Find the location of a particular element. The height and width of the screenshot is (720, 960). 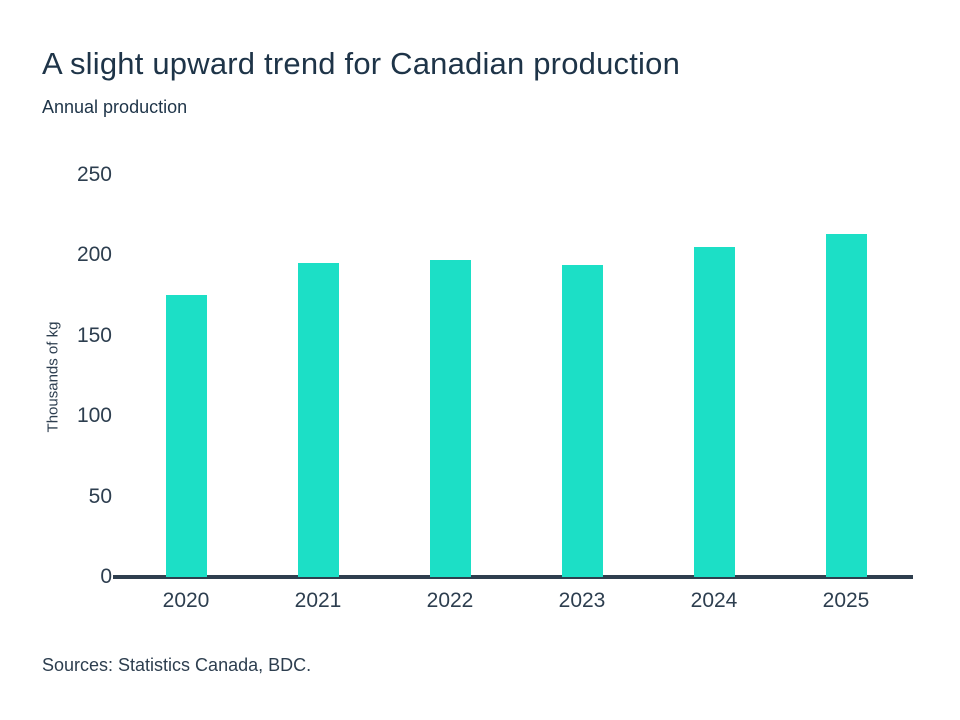

bar-2025 is located at coordinates (846, 405).